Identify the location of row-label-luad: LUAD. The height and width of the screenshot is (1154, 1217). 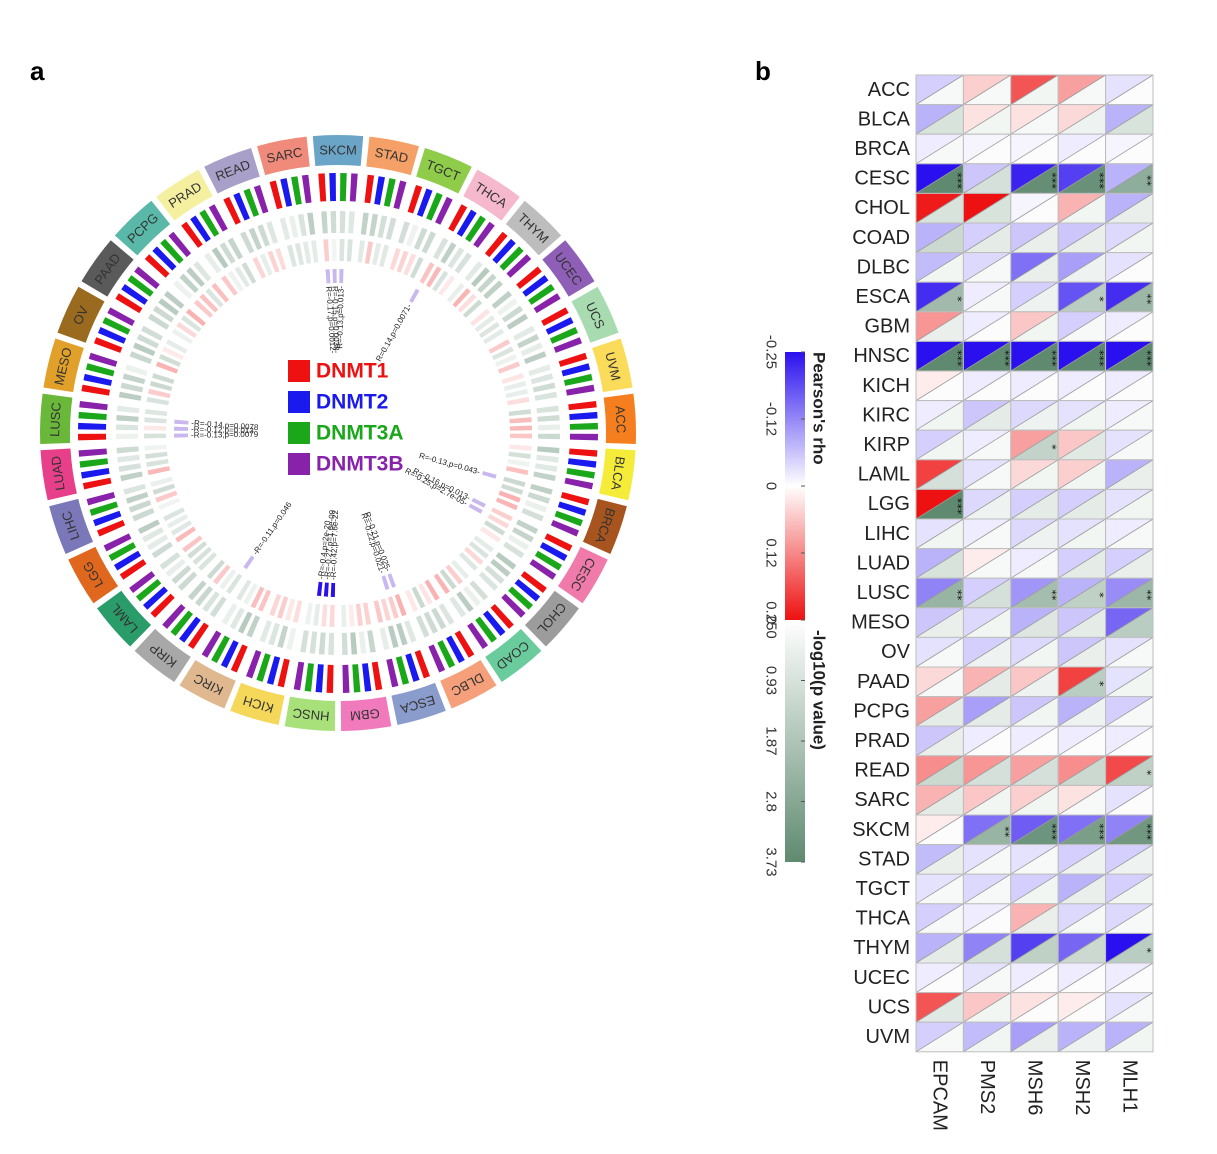
(883, 563).